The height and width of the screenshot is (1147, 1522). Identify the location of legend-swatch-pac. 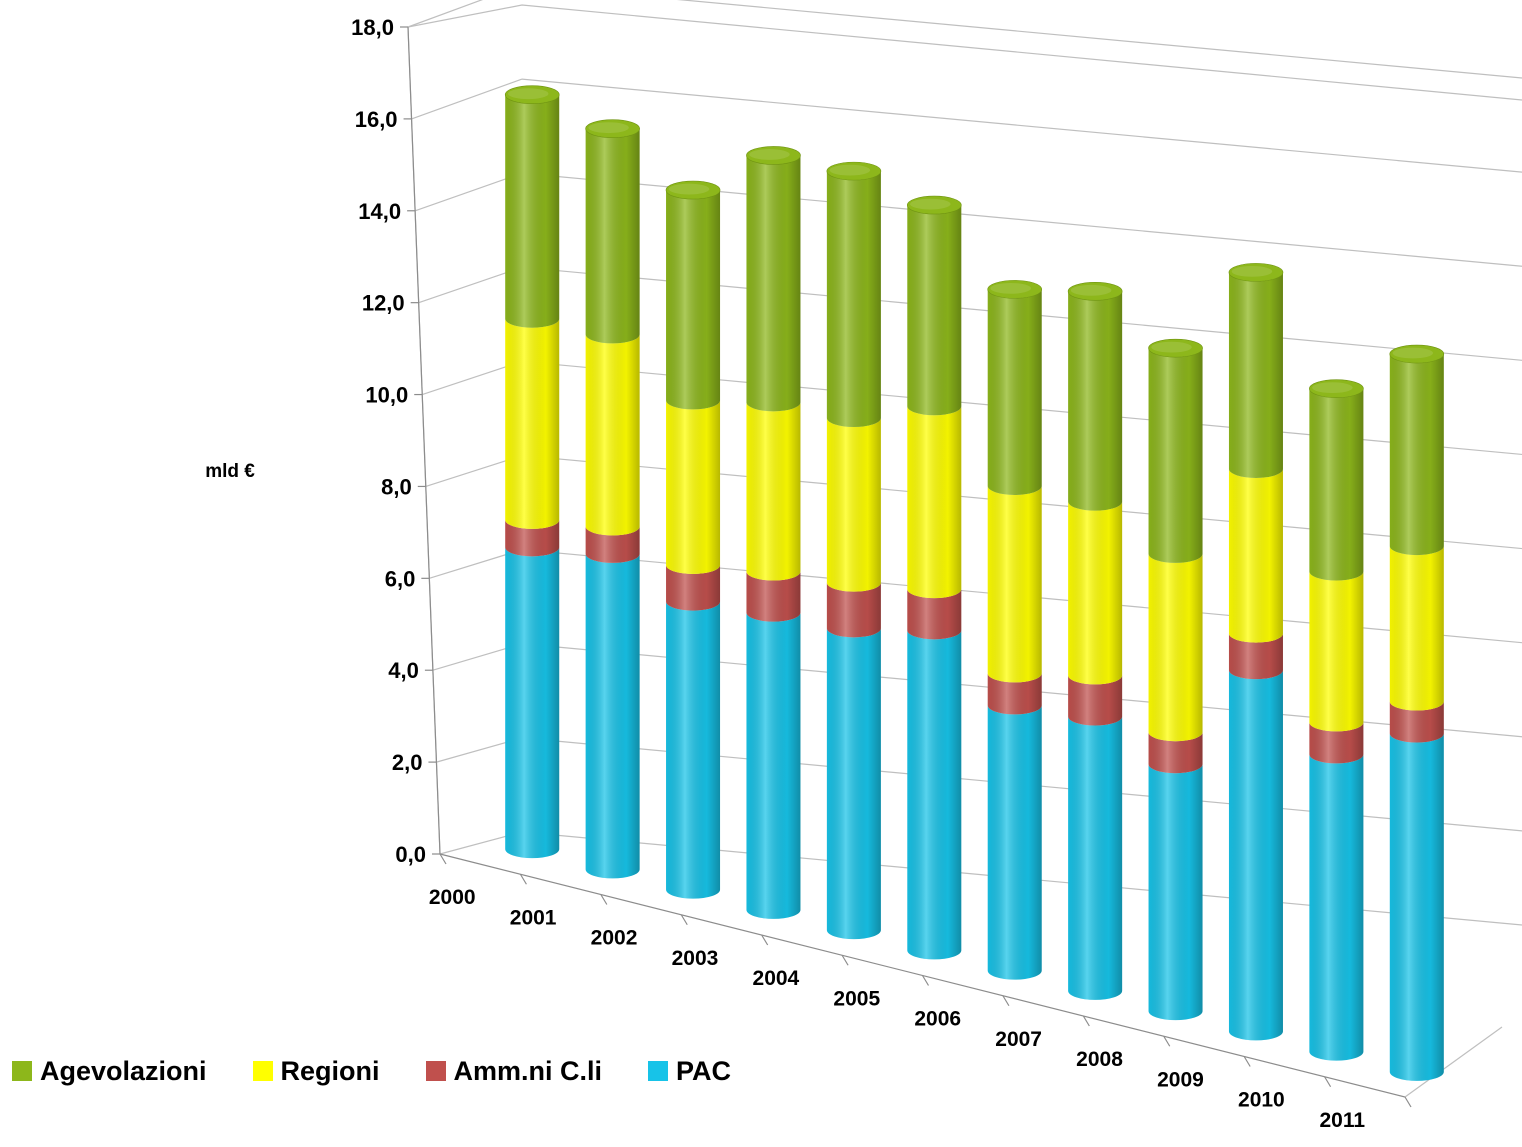
(658, 1071).